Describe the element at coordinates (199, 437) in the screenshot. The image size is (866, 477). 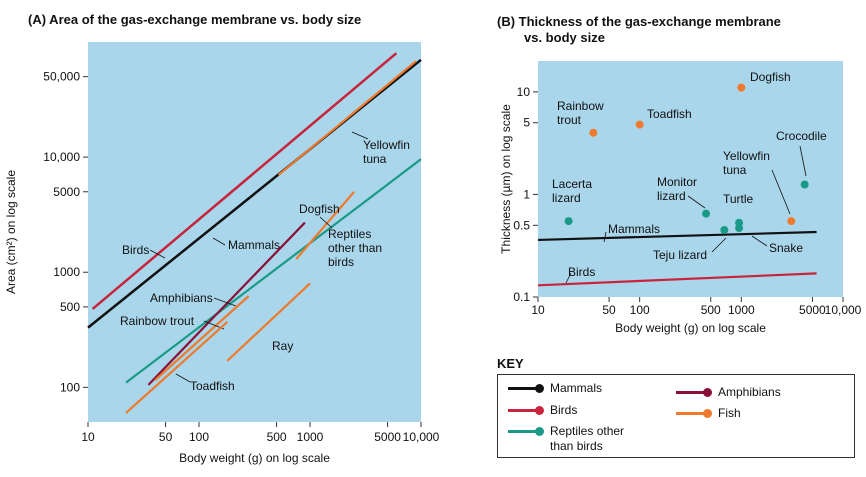
I see `x-tick-label-a: 100` at that location.